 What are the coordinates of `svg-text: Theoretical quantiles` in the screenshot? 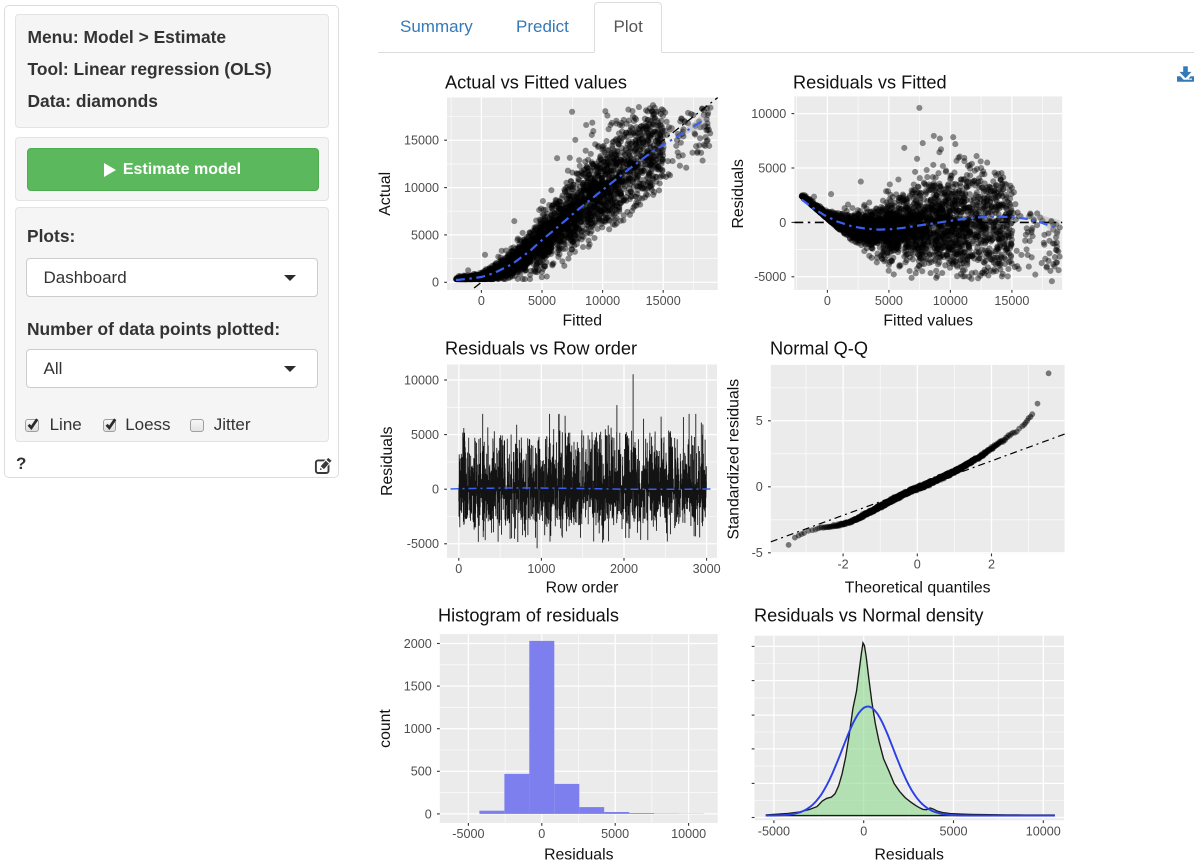 It's located at (918, 588).